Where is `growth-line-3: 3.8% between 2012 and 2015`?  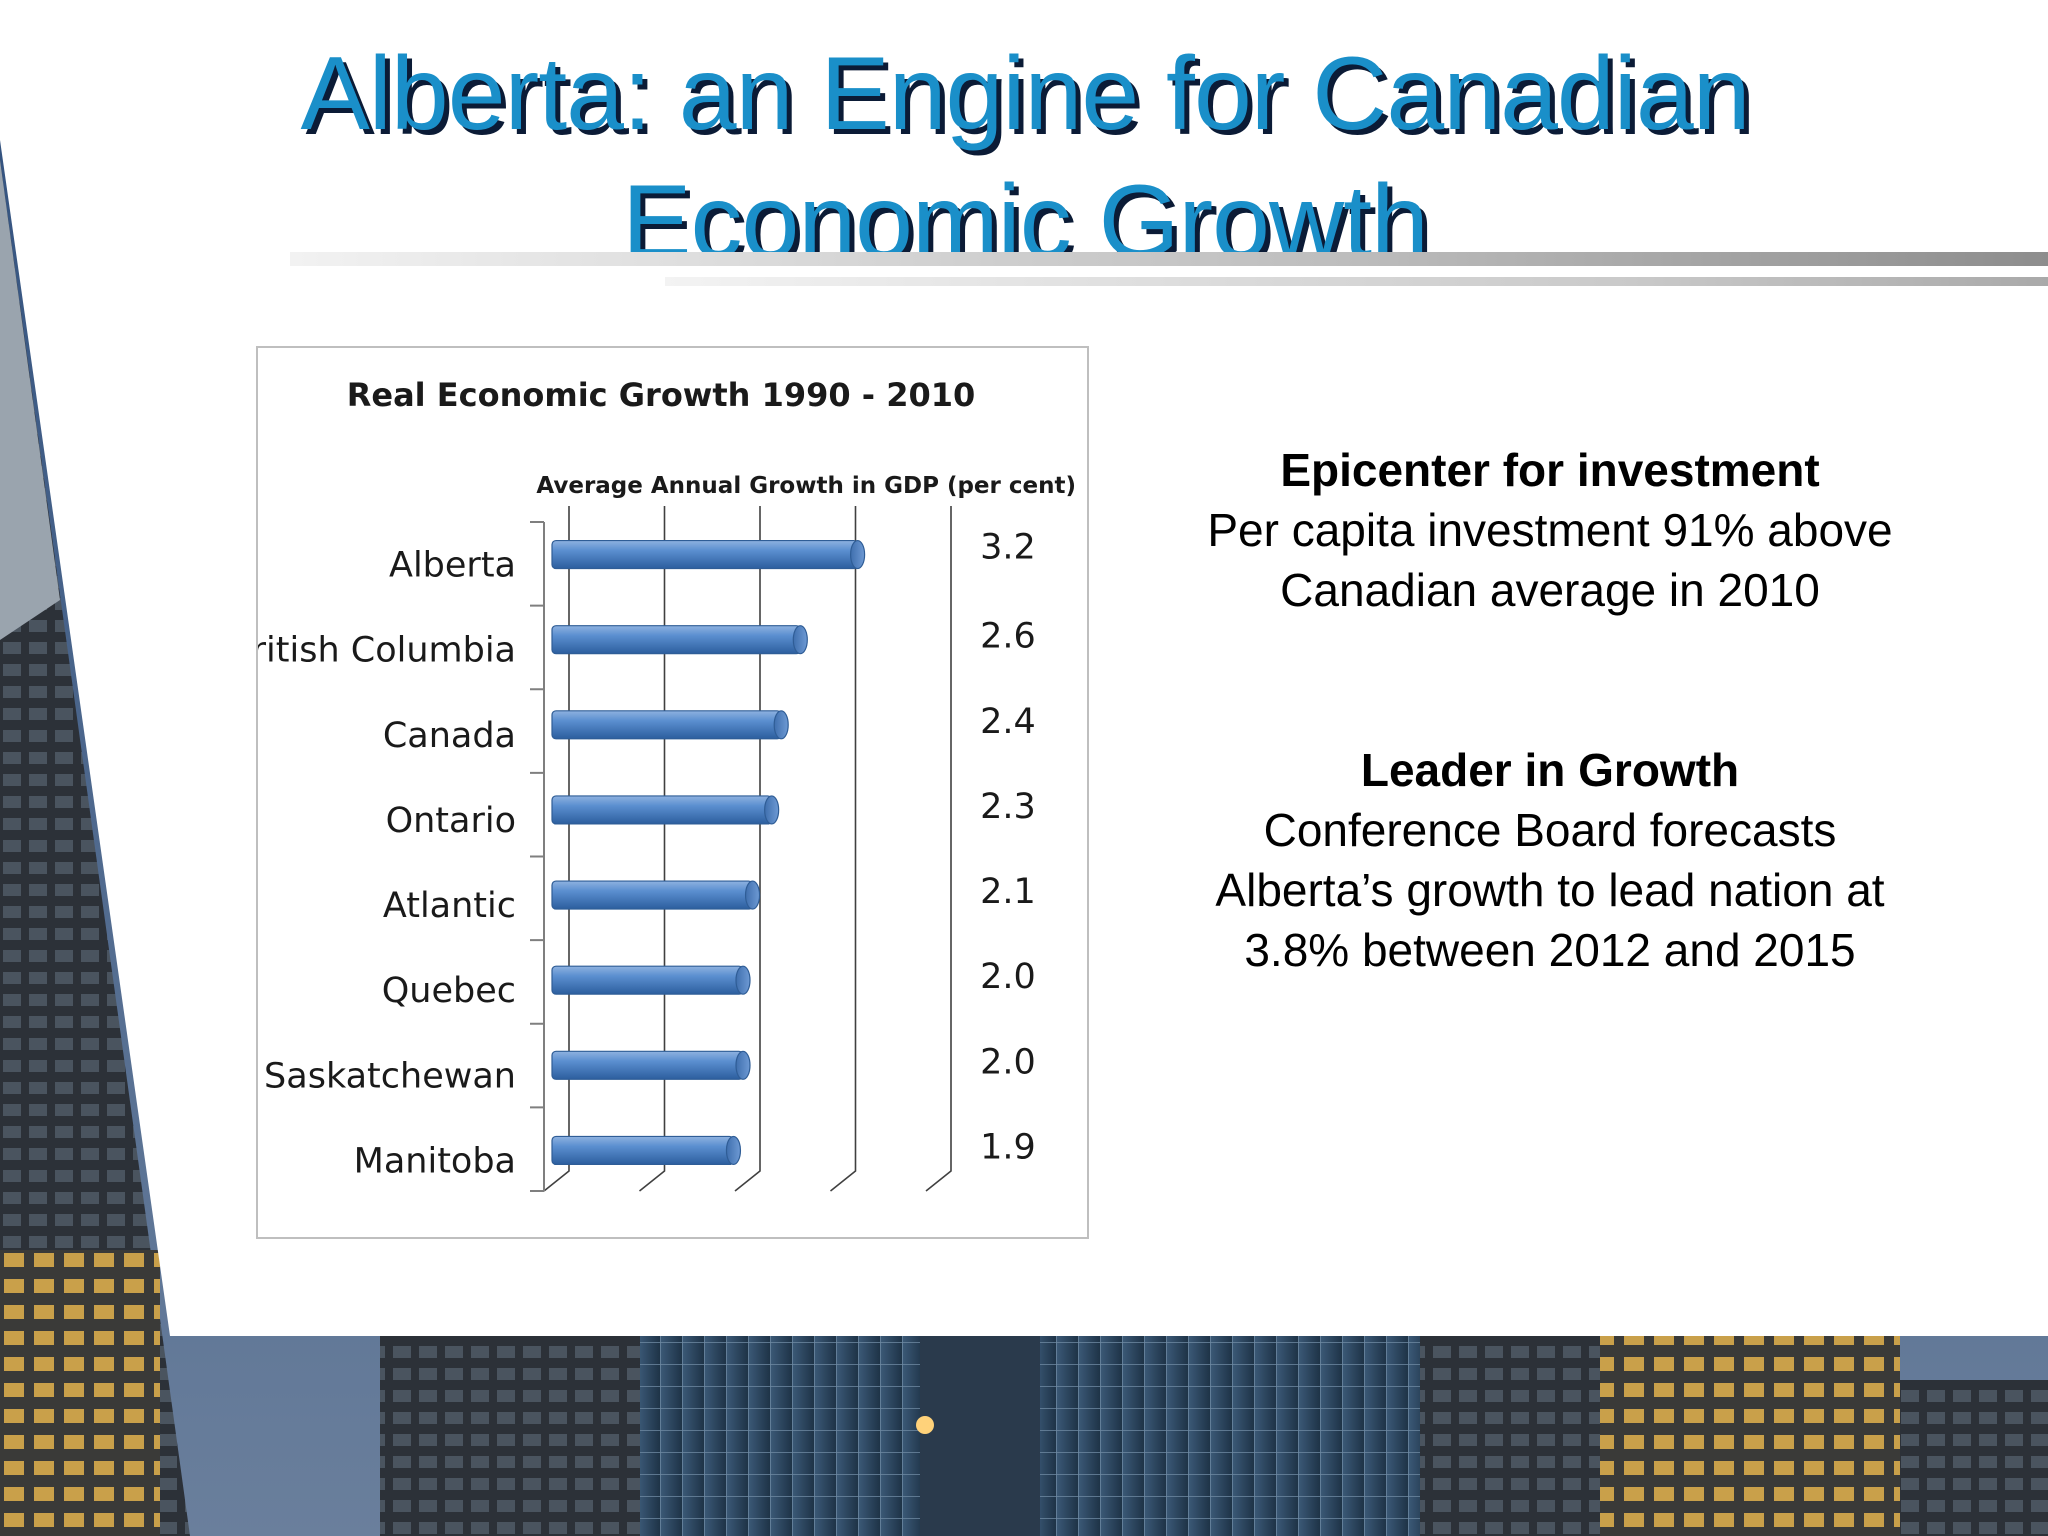 growth-line-3: 3.8% between 2012 and 2015 is located at coordinates (1550, 950).